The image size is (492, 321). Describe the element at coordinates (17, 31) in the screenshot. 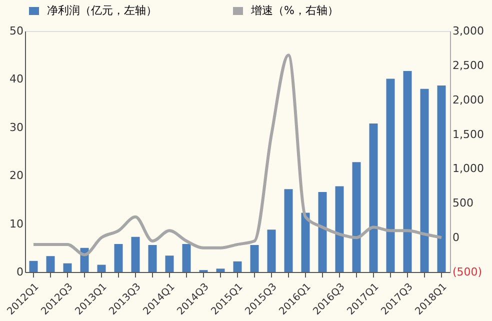

I see `y-tick-label: 50` at that location.